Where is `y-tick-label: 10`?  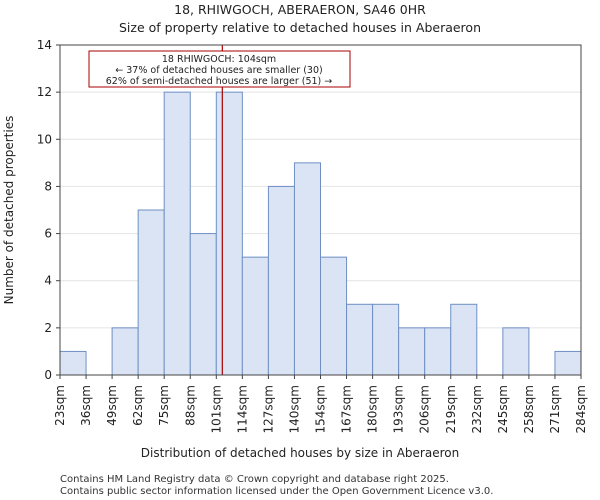 y-tick-label: 10 is located at coordinates (44, 139).